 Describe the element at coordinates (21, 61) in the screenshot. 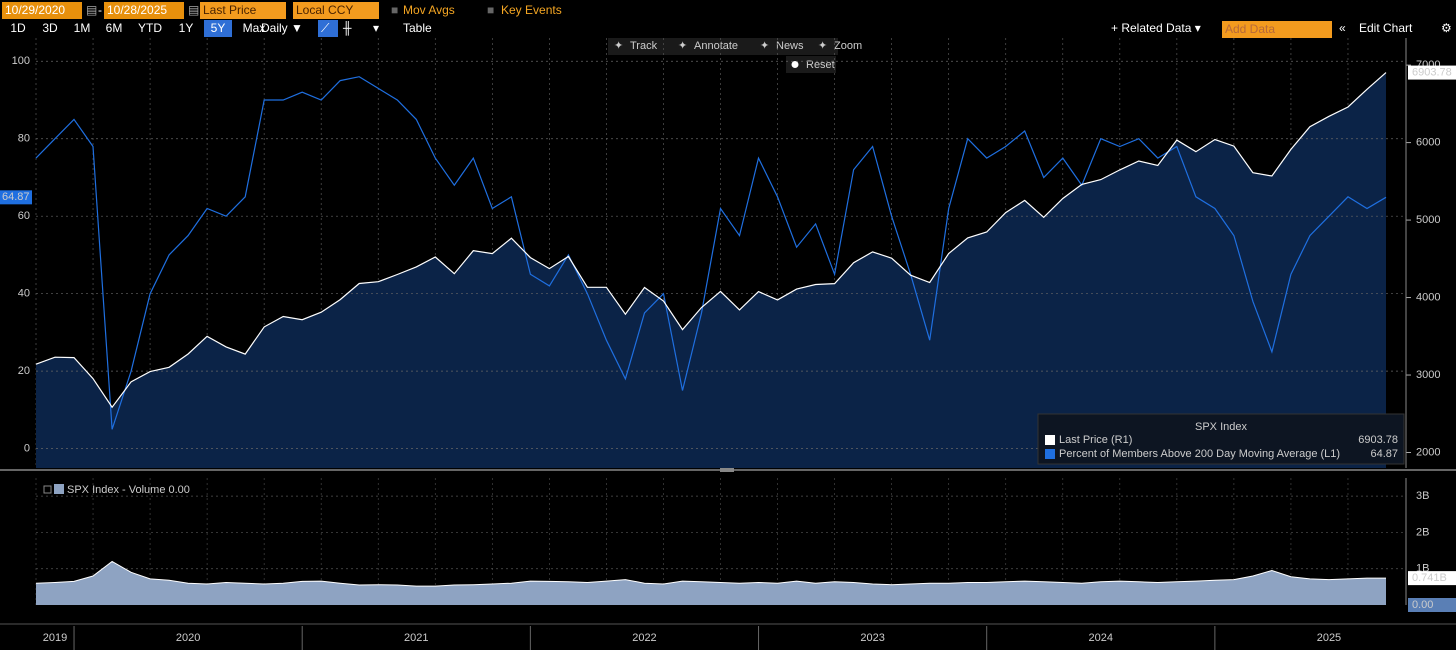

I see `y-tick-label: 100` at that location.